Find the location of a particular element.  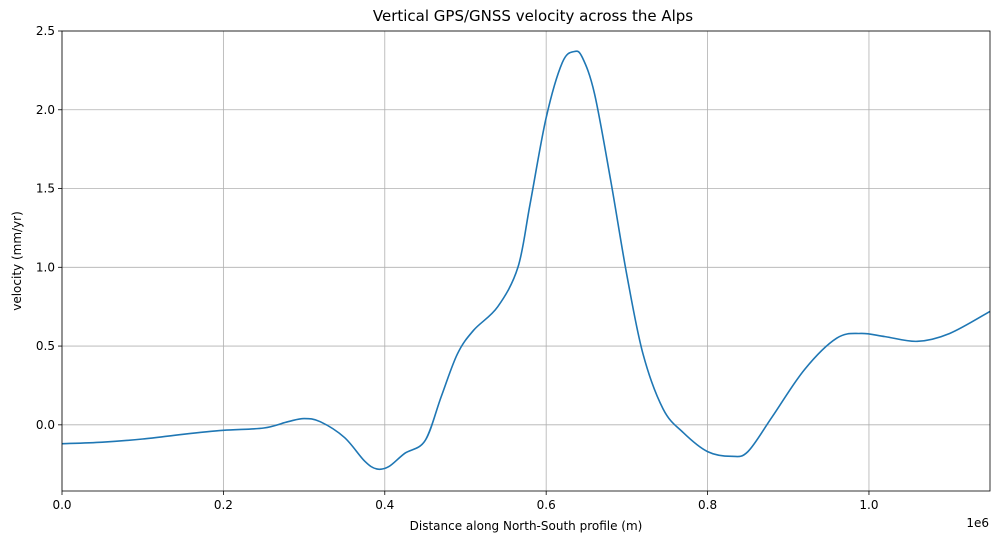

x-tick-label: 0.8 is located at coordinates (707, 505).